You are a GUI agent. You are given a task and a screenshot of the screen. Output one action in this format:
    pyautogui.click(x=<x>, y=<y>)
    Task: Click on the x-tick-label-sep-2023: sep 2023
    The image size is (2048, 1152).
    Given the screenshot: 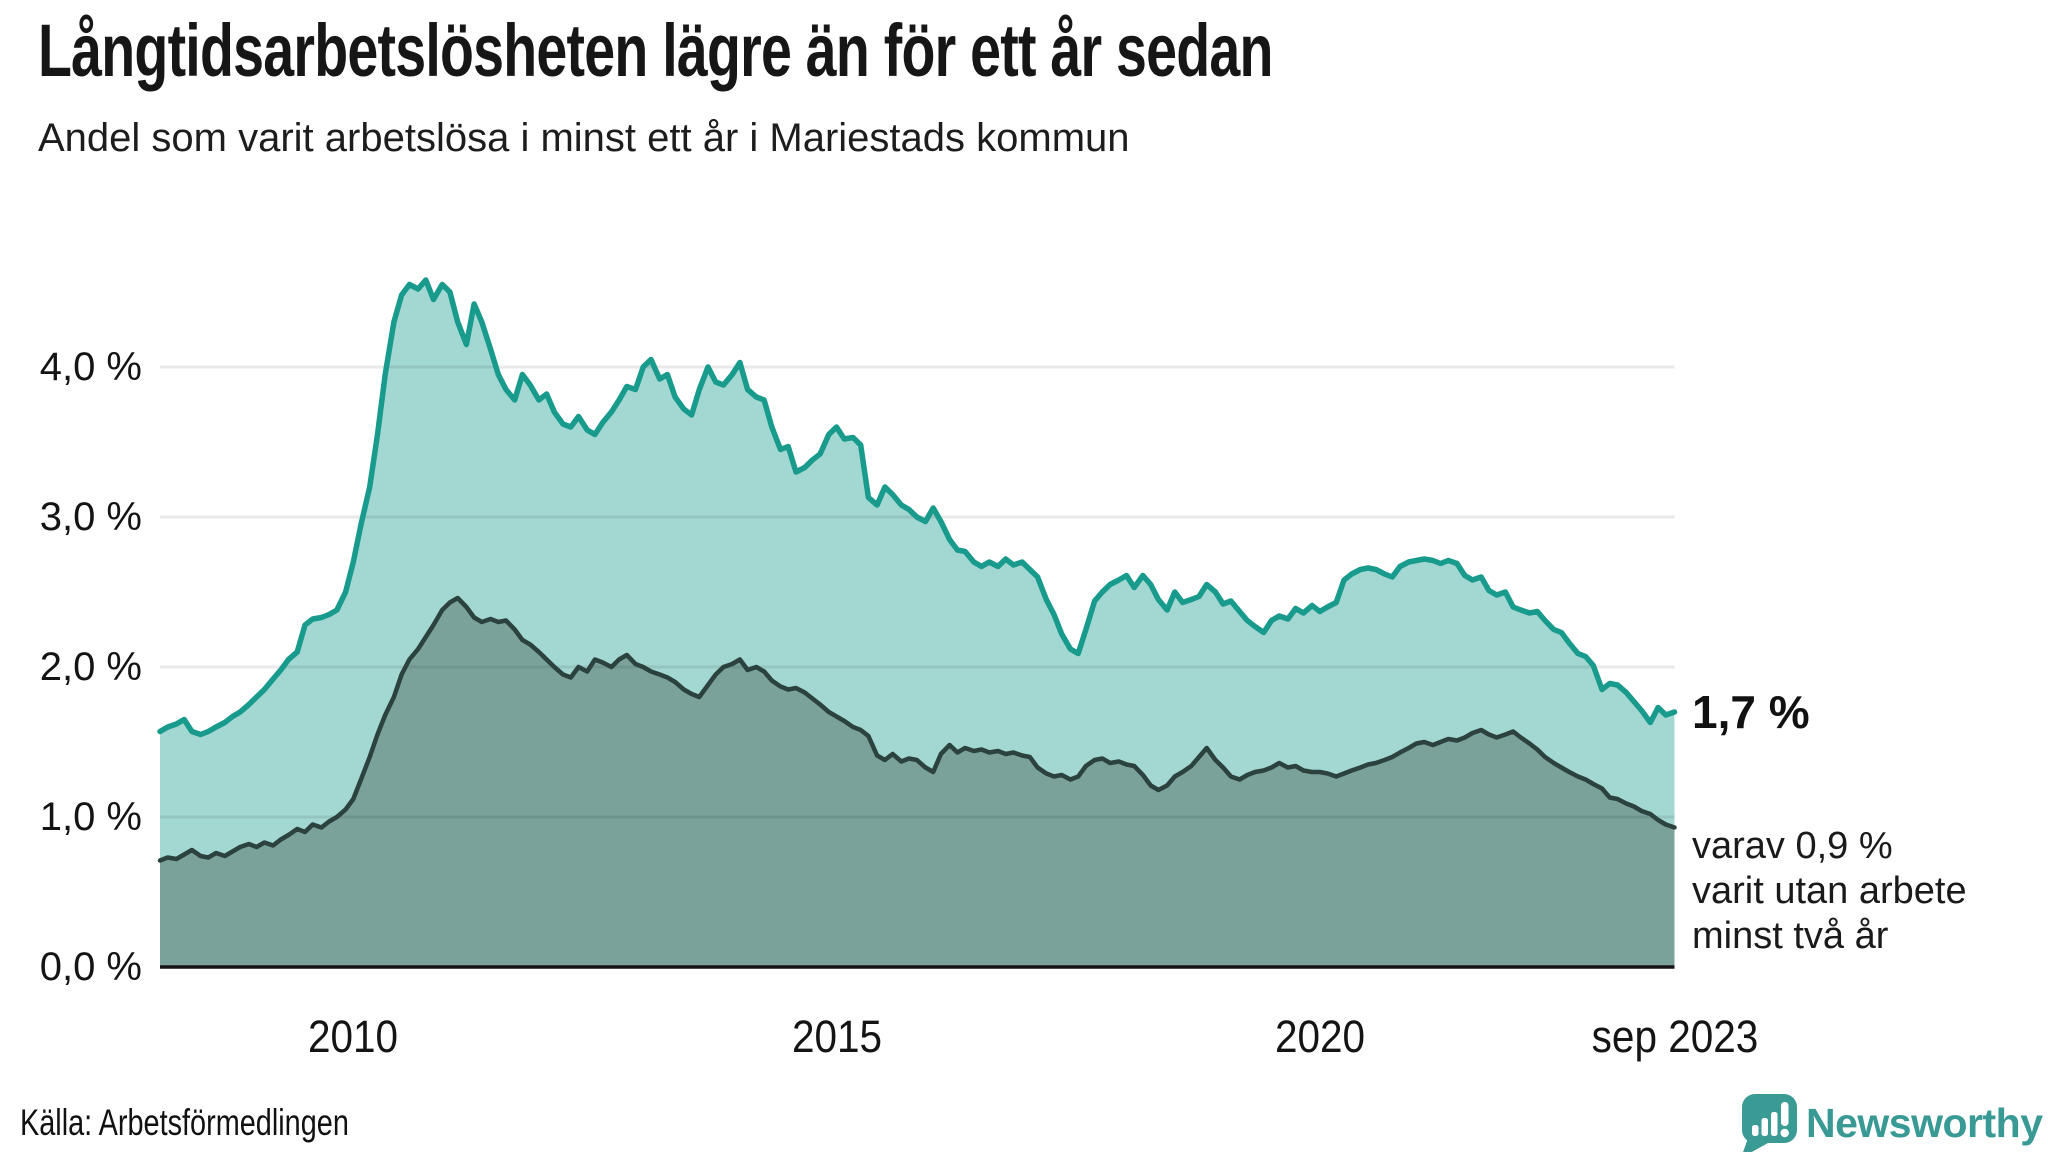 What is the action you would take?
    pyautogui.click(x=1674, y=1036)
    